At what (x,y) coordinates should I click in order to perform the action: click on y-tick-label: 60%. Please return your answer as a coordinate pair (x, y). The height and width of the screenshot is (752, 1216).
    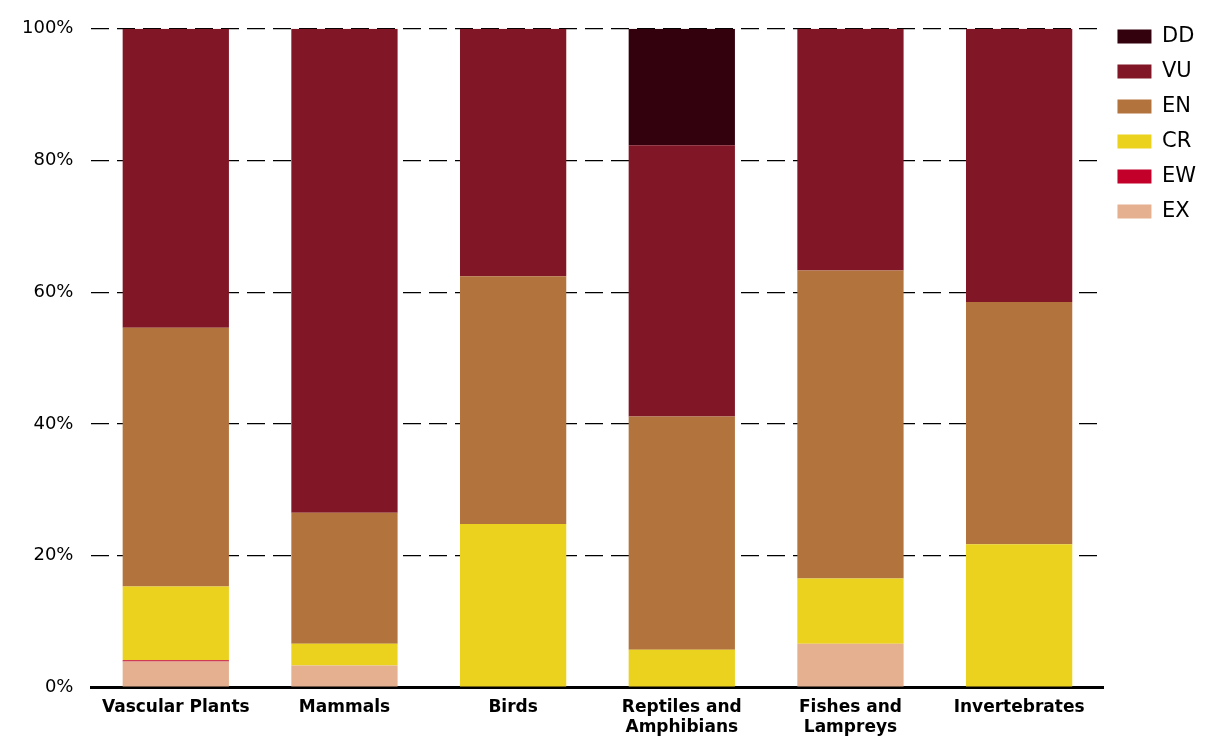
    Looking at the image, I should click on (53, 290).